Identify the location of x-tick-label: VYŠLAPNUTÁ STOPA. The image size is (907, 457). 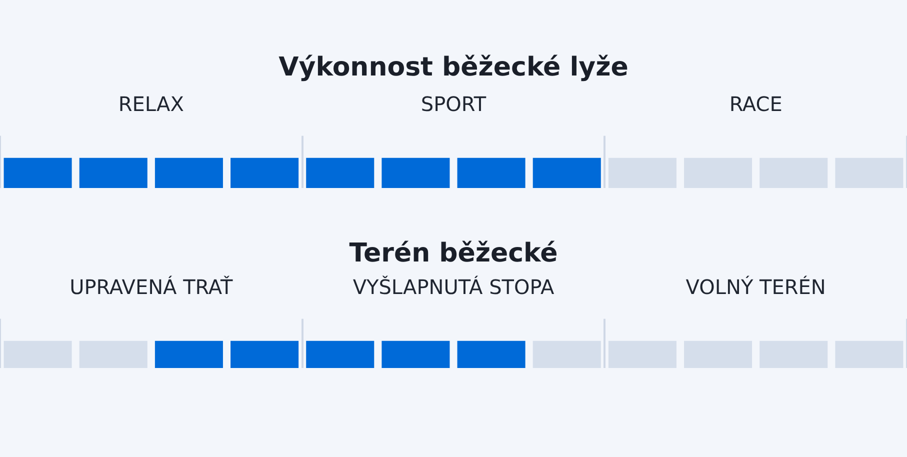
(453, 287).